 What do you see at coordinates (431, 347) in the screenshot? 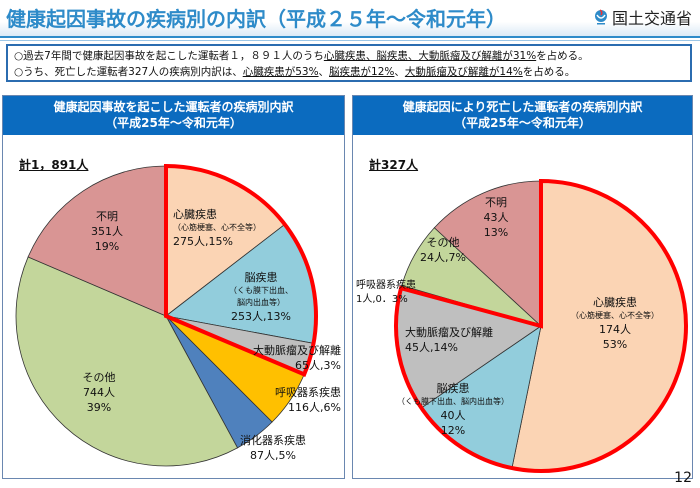
I see `slice-label-line: 45人,14%` at bounding box center [431, 347].